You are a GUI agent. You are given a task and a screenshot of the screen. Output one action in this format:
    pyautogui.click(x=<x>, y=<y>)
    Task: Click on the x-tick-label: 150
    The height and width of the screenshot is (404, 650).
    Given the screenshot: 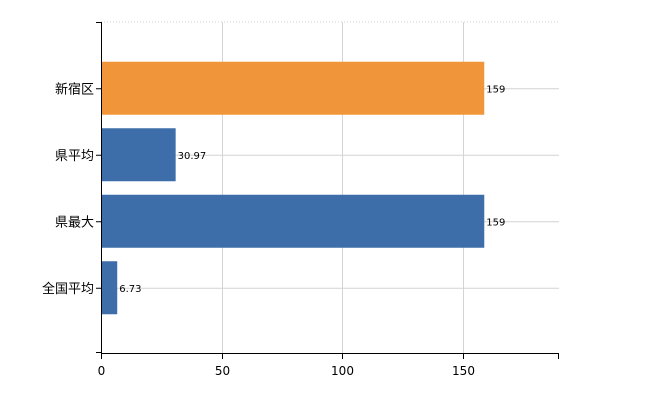 What is the action you would take?
    pyautogui.click(x=463, y=371)
    